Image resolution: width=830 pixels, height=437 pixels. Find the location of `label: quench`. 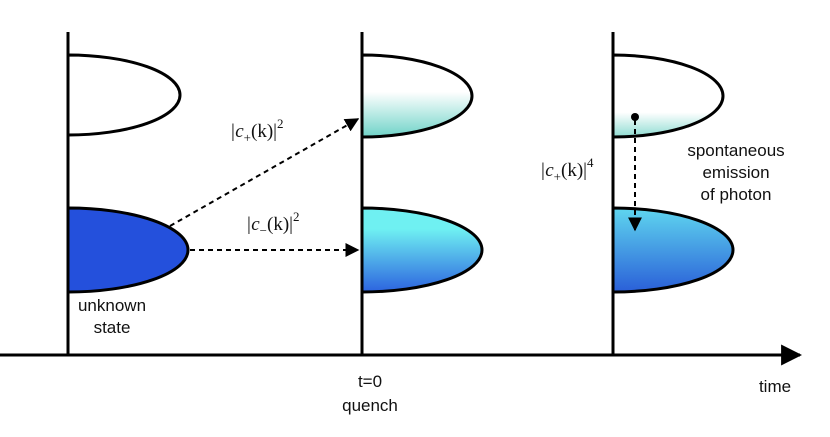

label: quench is located at coordinates (370, 405).